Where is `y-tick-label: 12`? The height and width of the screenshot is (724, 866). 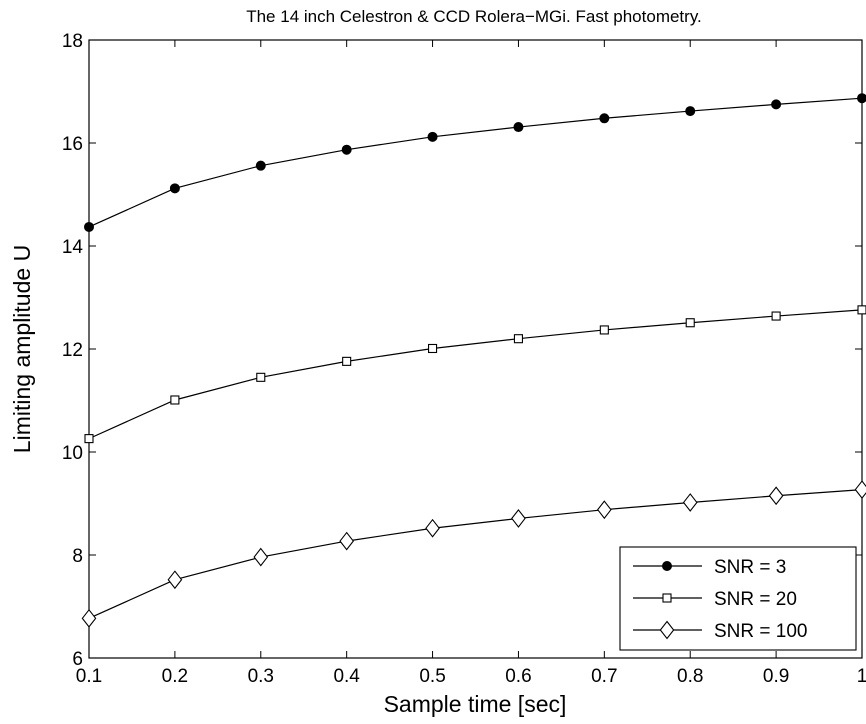 y-tick-label: 12 is located at coordinates (72, 350).